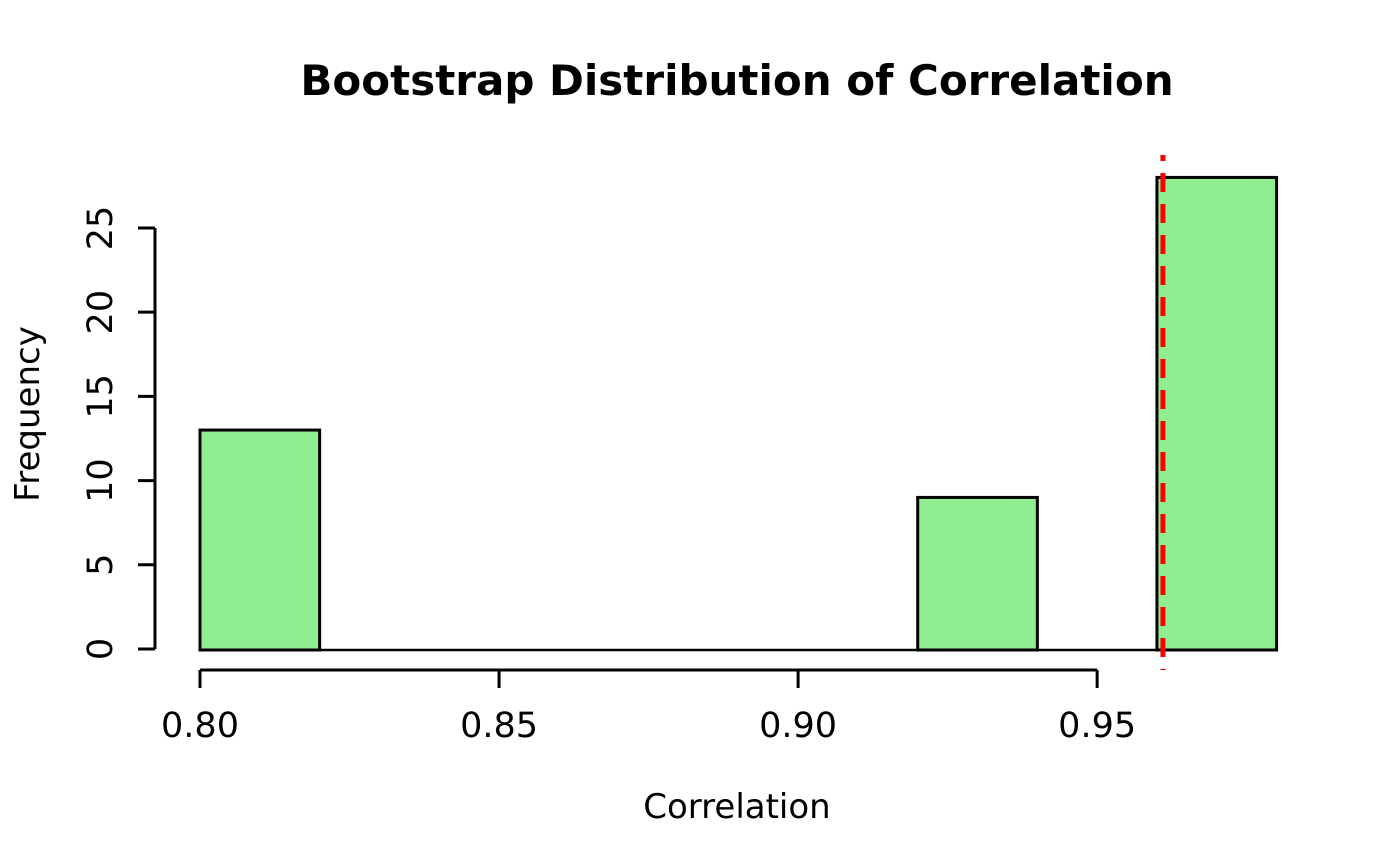 Image resolution: width=1400 pixels, height=866 pixels. I want to click on y-axis-tick-label: 5, so click(101, 565).